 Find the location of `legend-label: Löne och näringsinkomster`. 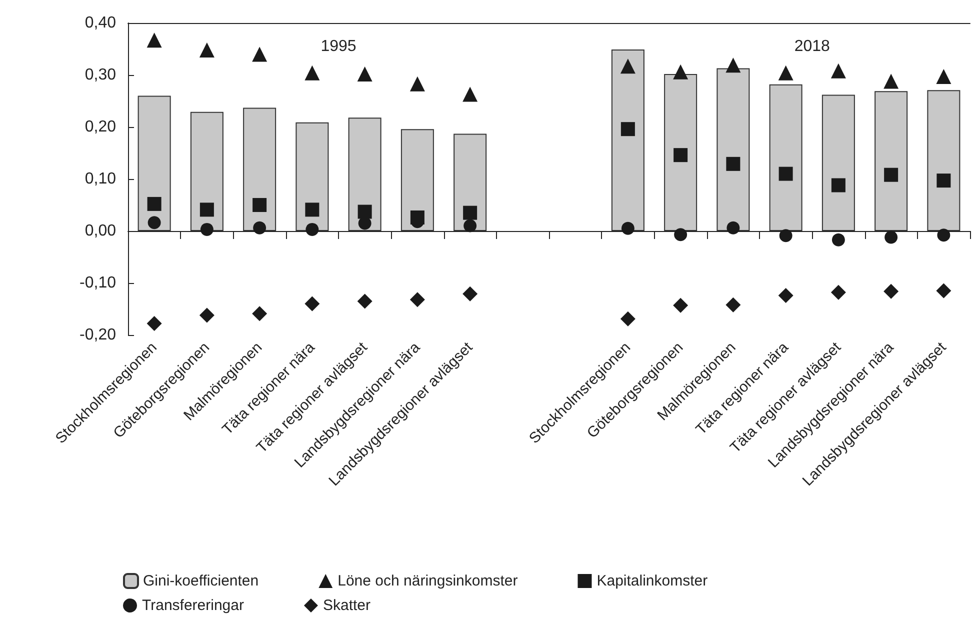

legend-label: Löne och näringsinkomster is located at coordinates (428, 581).